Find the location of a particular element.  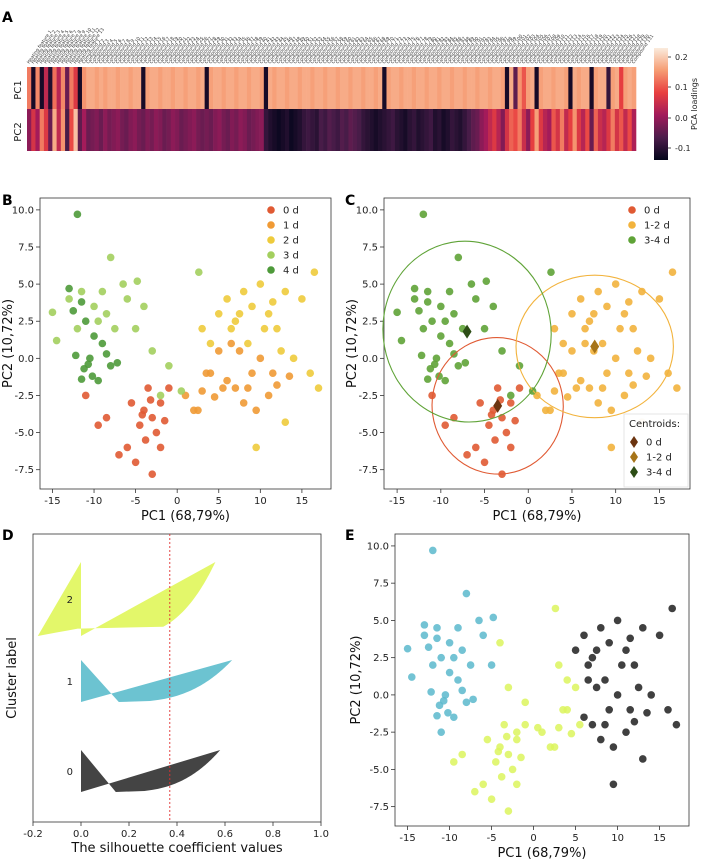

y-tick-label: 0.0 is located at coordinates (370, 359).